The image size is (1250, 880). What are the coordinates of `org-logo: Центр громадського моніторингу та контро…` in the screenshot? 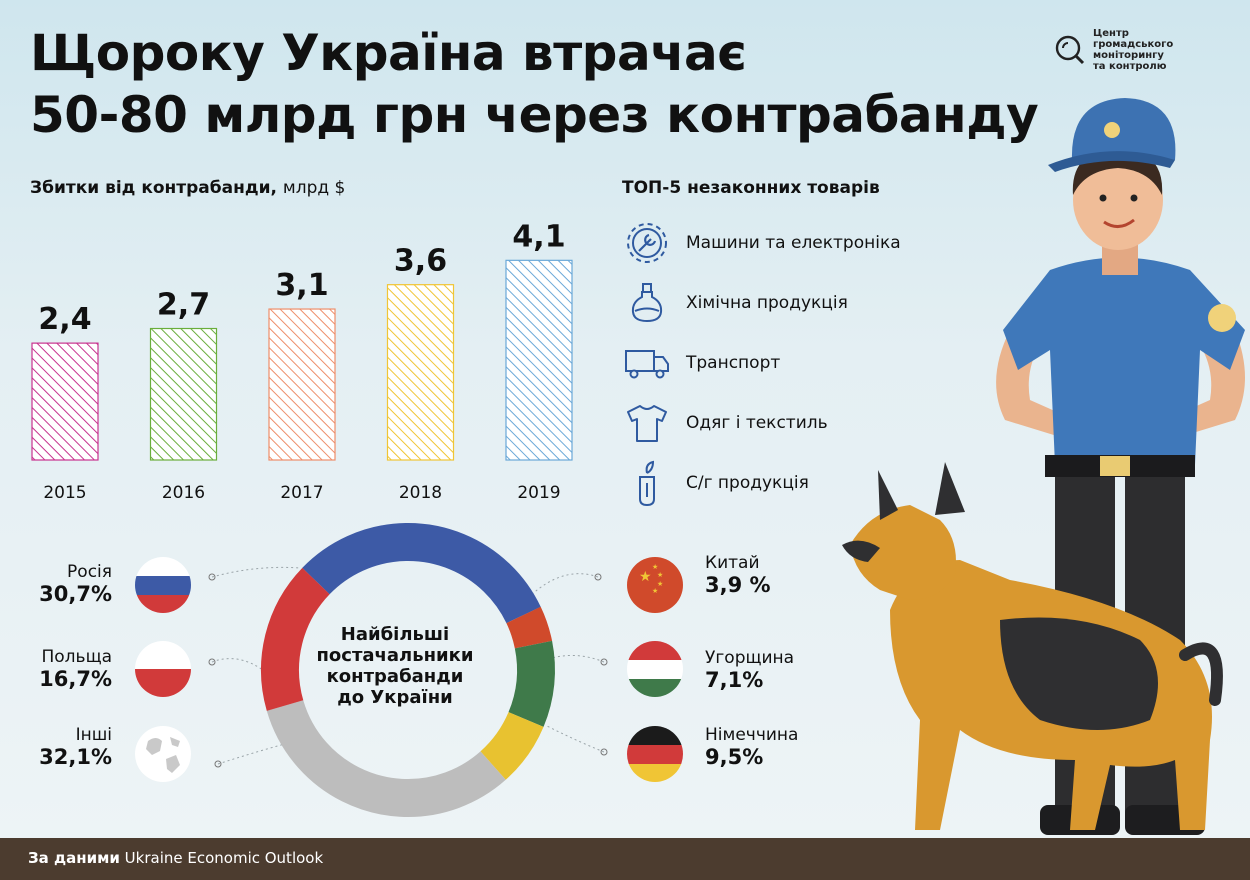 It's located at (1144, 50).